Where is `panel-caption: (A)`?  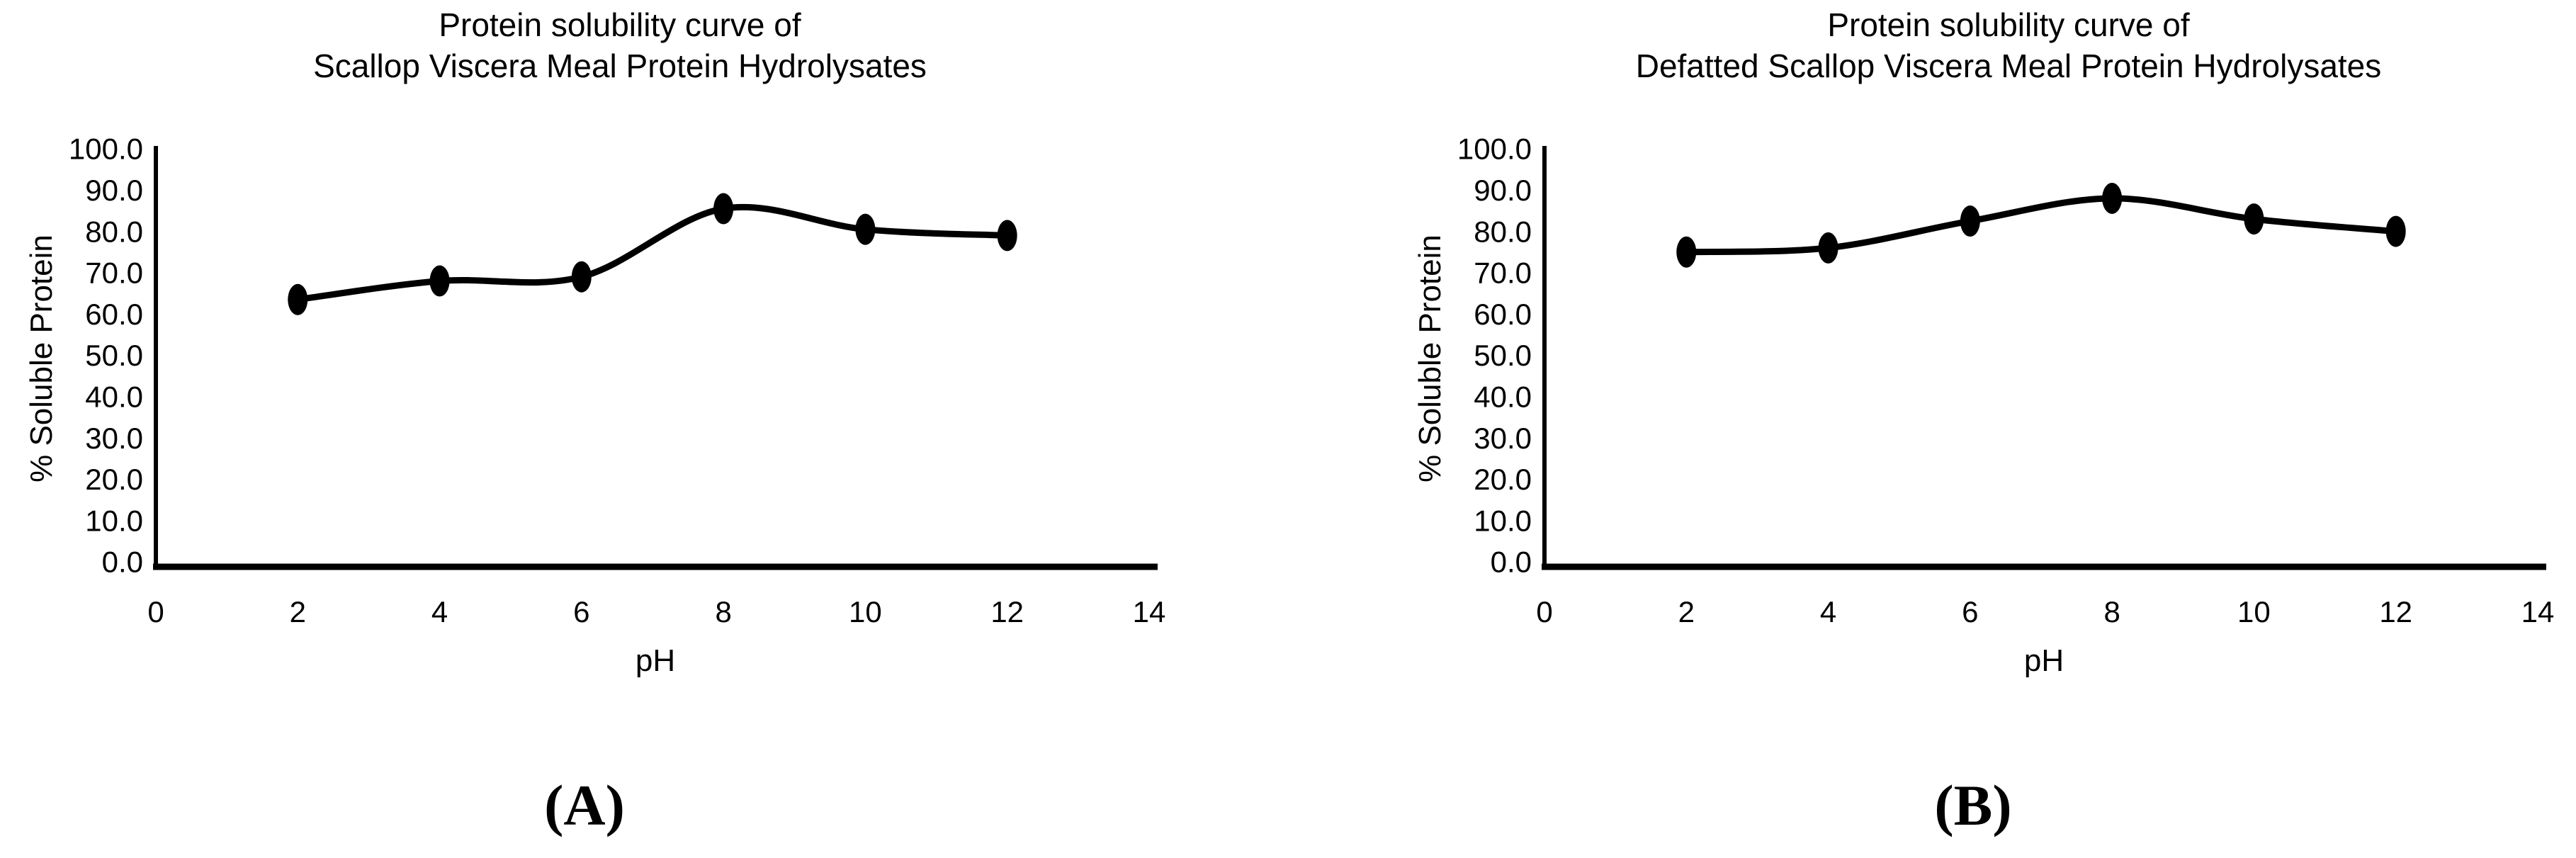
panel-caption: (A) is located at coordinates (584, 805).